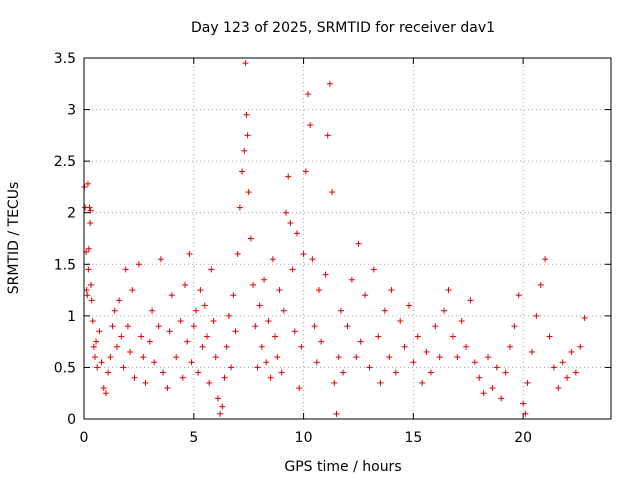 This screenshot has height=480, width=640. I want to click on y-tick-label: 2, so click(71, 214).